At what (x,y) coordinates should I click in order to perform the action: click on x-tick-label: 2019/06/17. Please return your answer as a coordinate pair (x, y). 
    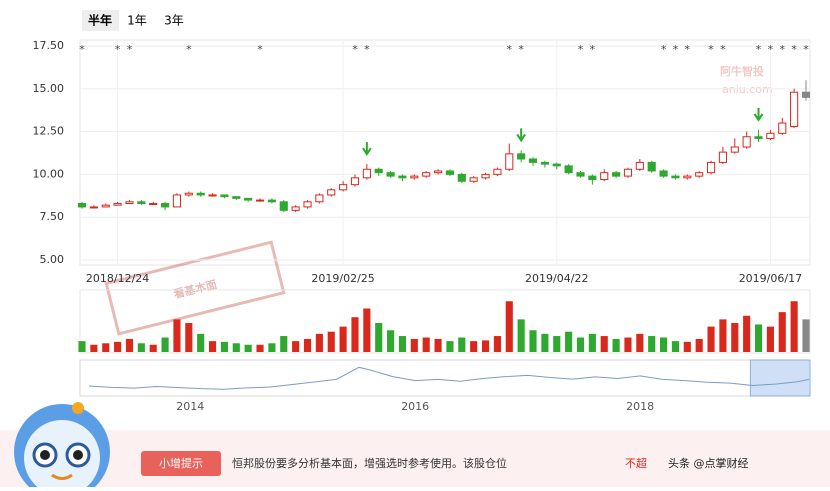
    Looking at the image, I should click on (770, 278).